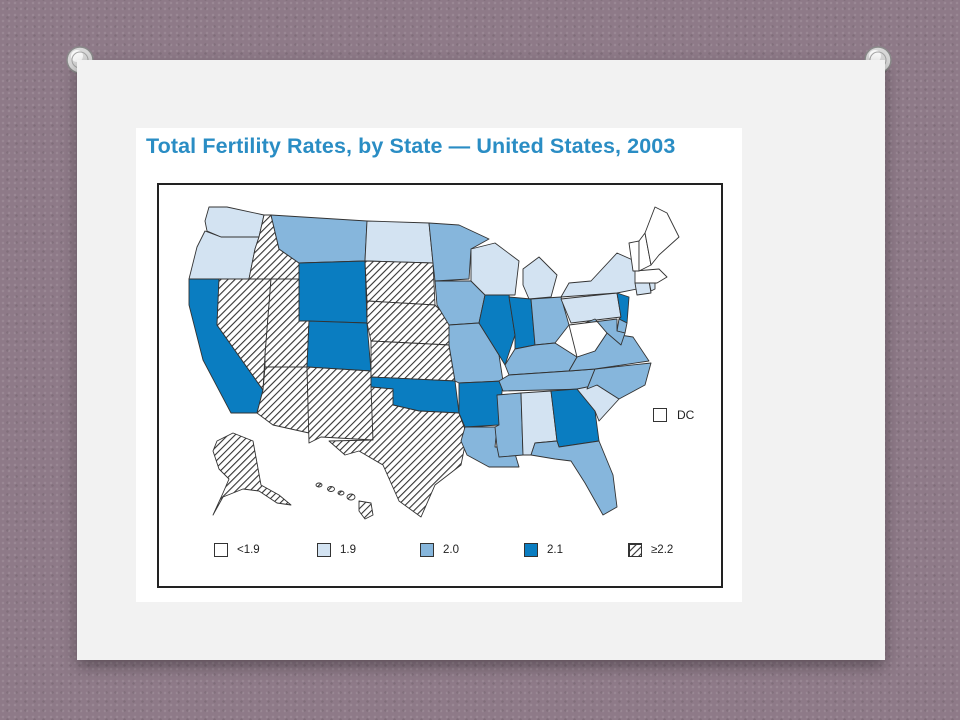  What do you see at coordinates (574, 478) in the screenshot?
I see `state-FL` at bounding box center [574, 478].